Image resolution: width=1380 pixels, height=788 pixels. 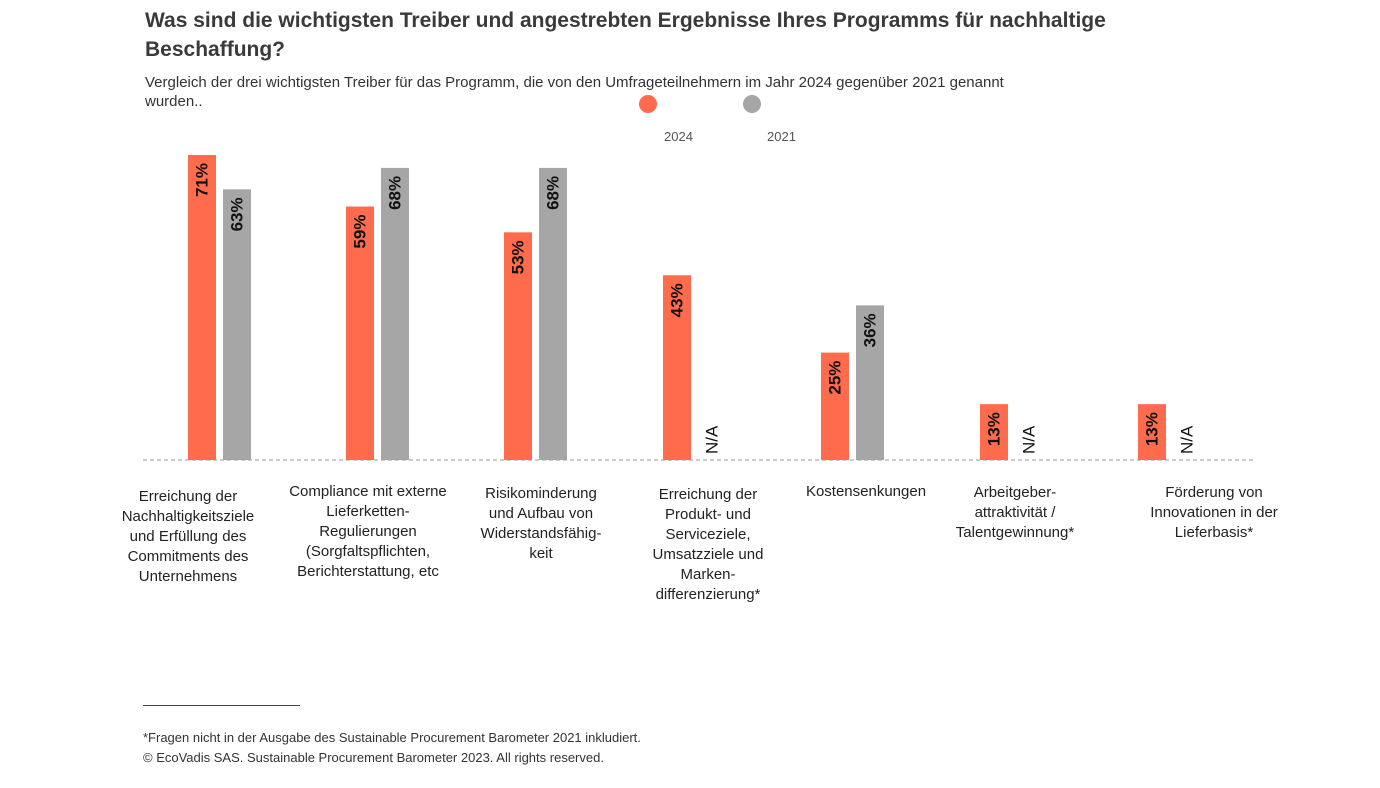 What do you see at coordinates (648, 104) in the screenshot?
I see `legend-marker-2024` at bounding box center [648, 104].